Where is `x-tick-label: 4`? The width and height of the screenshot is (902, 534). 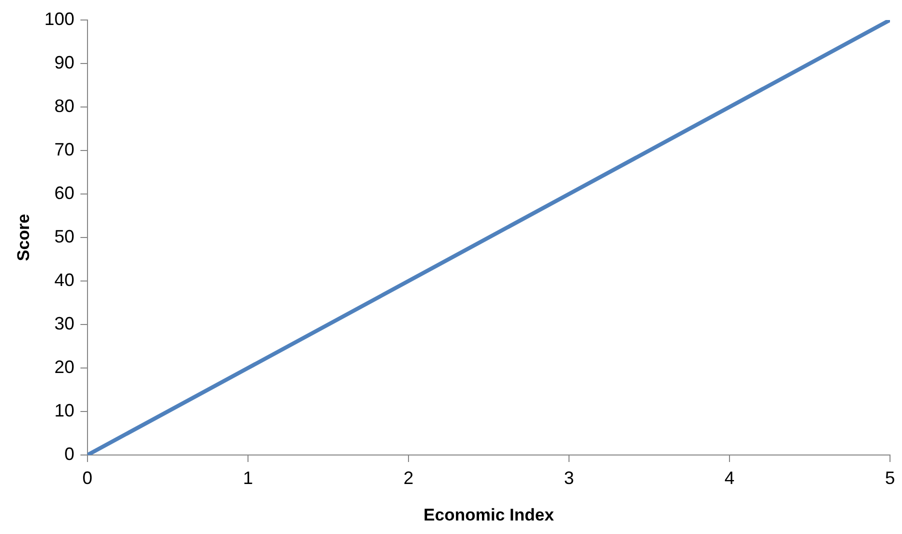 x-tick-label: 4 is located at coordinates (729, 478).